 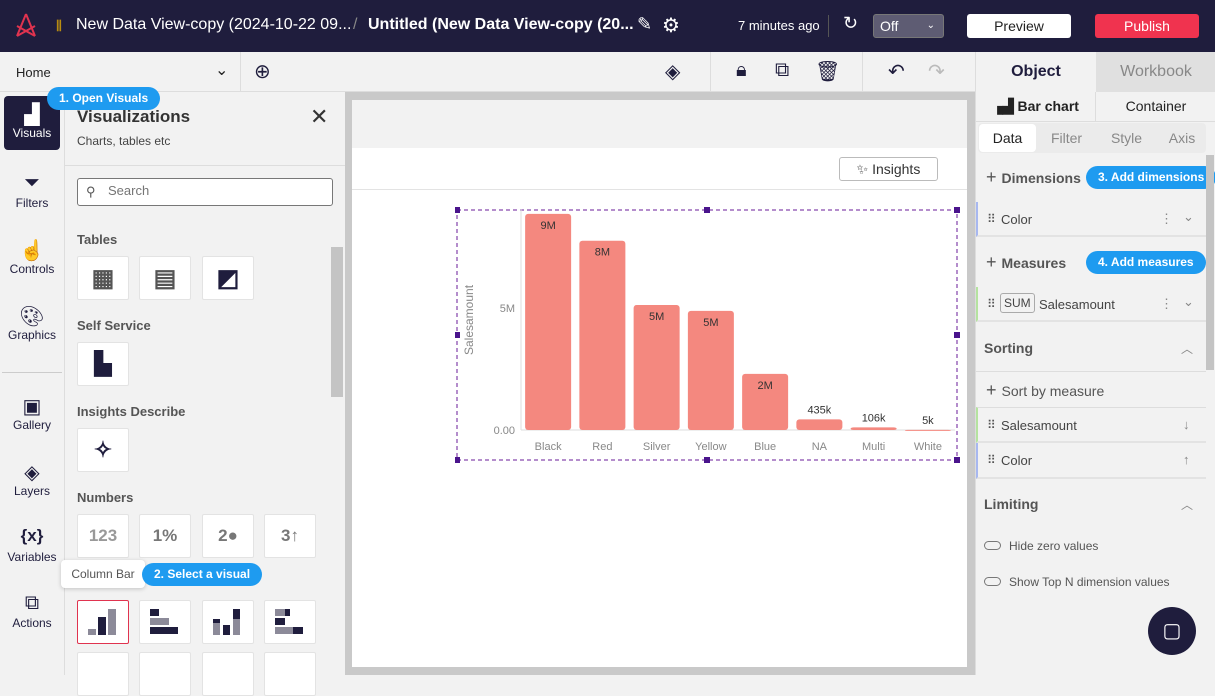 I want to click on sorting-header: Sorting, so click(x=1008, y=348).